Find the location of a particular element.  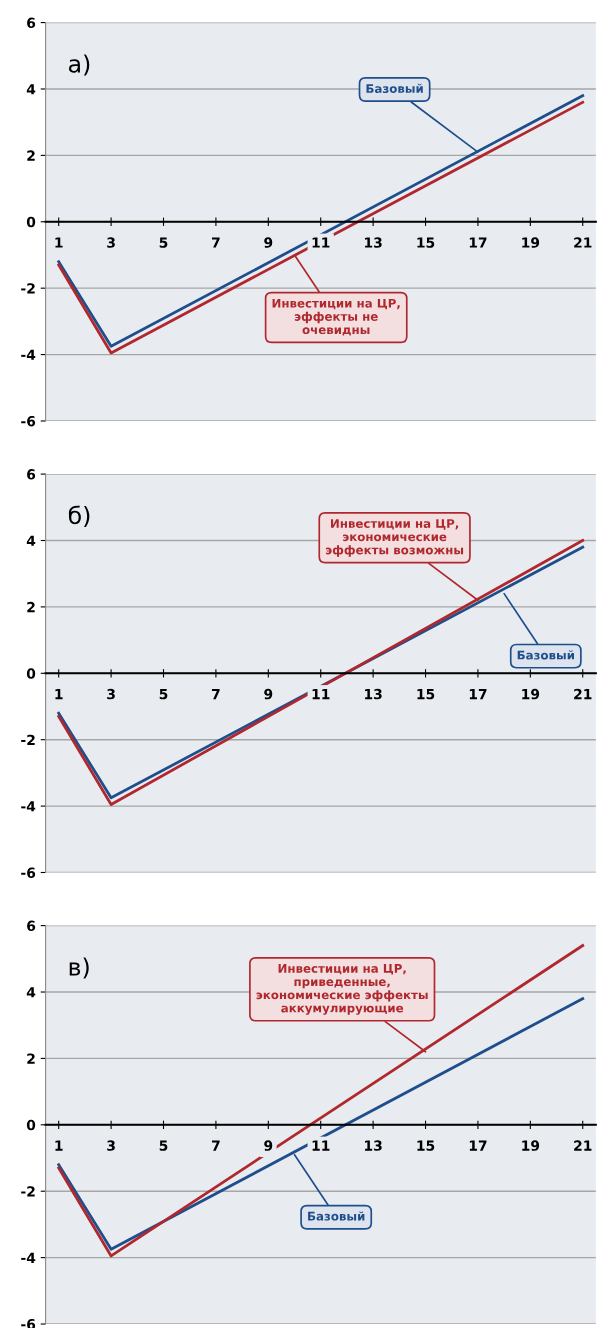

text: в) is located at coordinates (79, 968).